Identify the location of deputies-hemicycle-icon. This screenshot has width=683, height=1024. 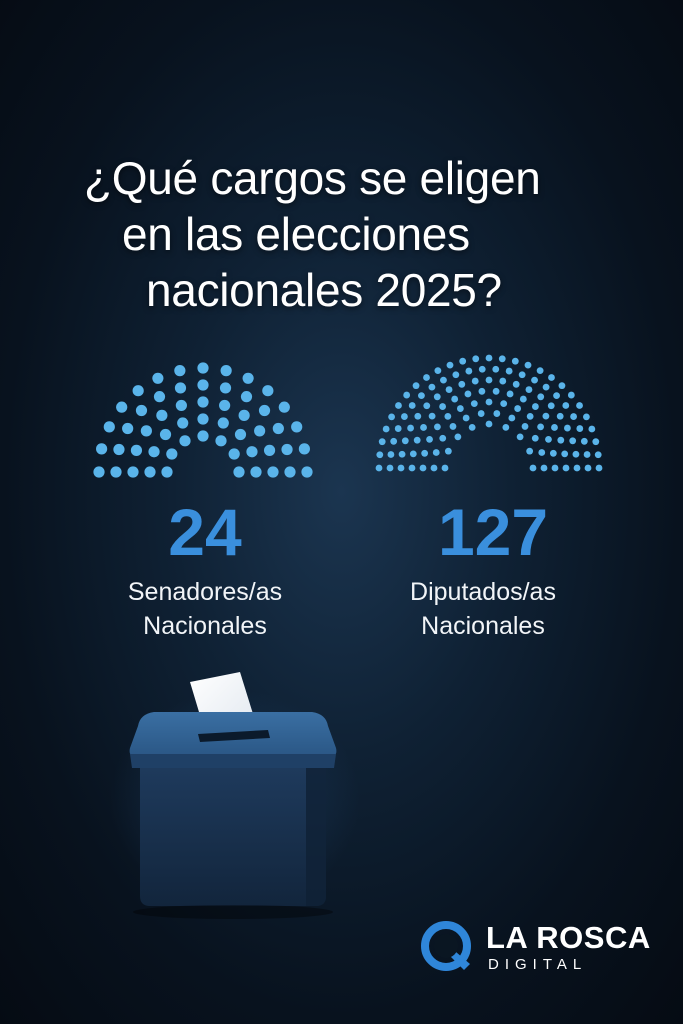
(489, 413).